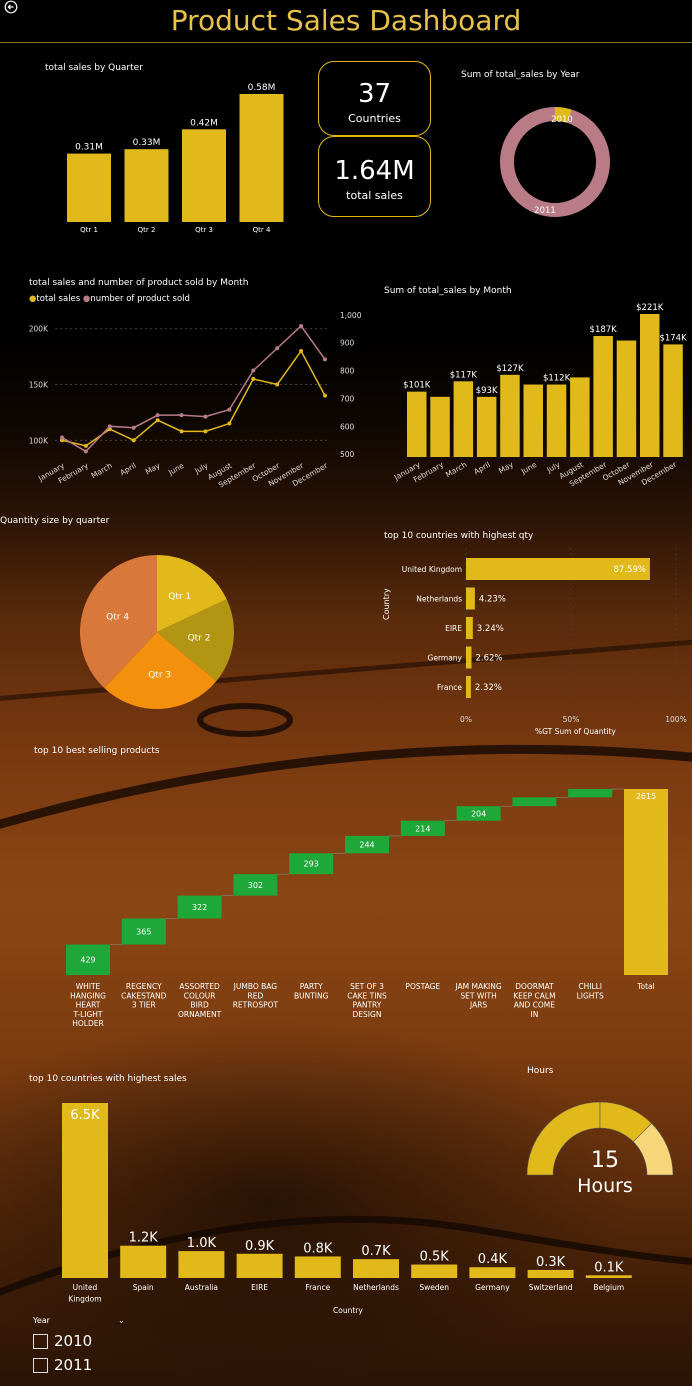  Describe the element at coordinates (153, 469) in the screenshot. I see `month-tick-label: May` at that location.